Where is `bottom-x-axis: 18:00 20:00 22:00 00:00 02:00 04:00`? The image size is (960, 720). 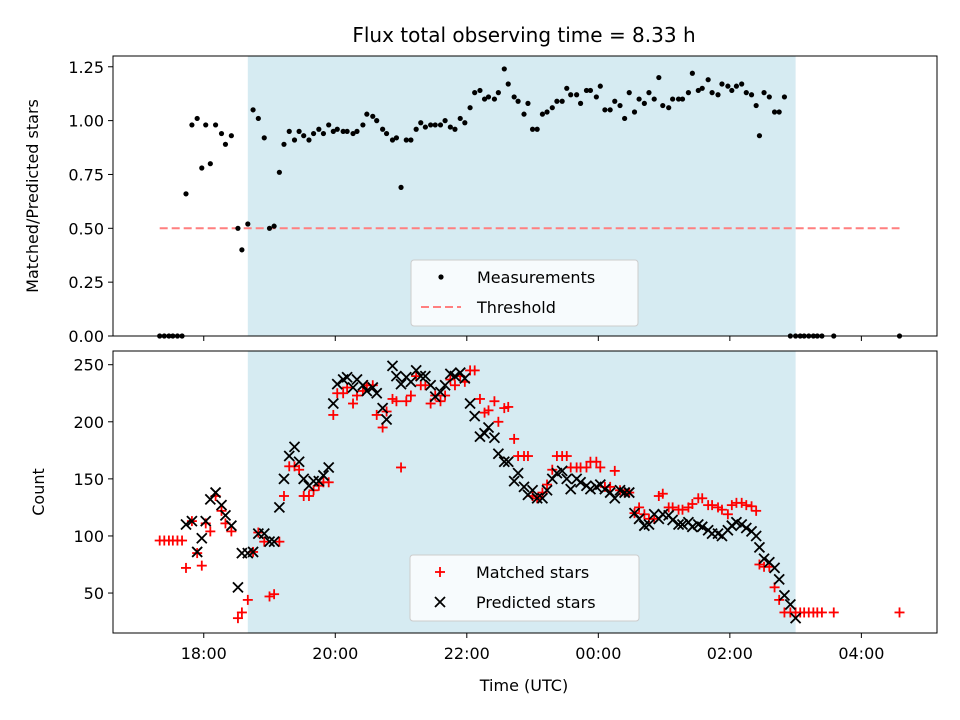 bottom-x-axis: 18:00 20:00 22:00 00:00 02:00 04:00 is located at coordinates (532, 648).